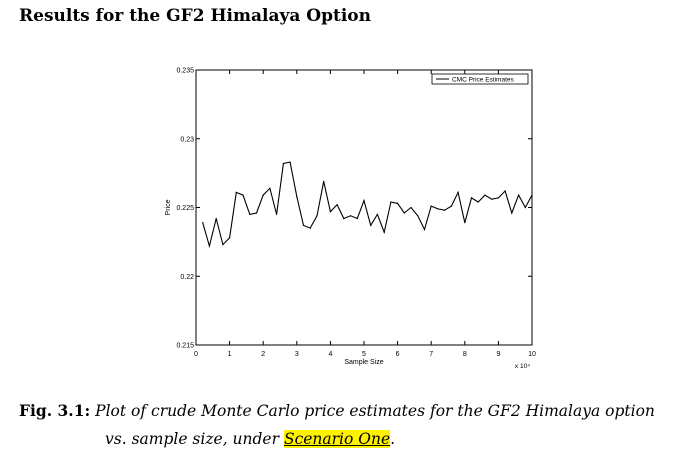  What do you see at coordinates (483, 80) in the screenshot?
I see `legend-label: CMC Price Estimates` at bounding box center [483, 80].